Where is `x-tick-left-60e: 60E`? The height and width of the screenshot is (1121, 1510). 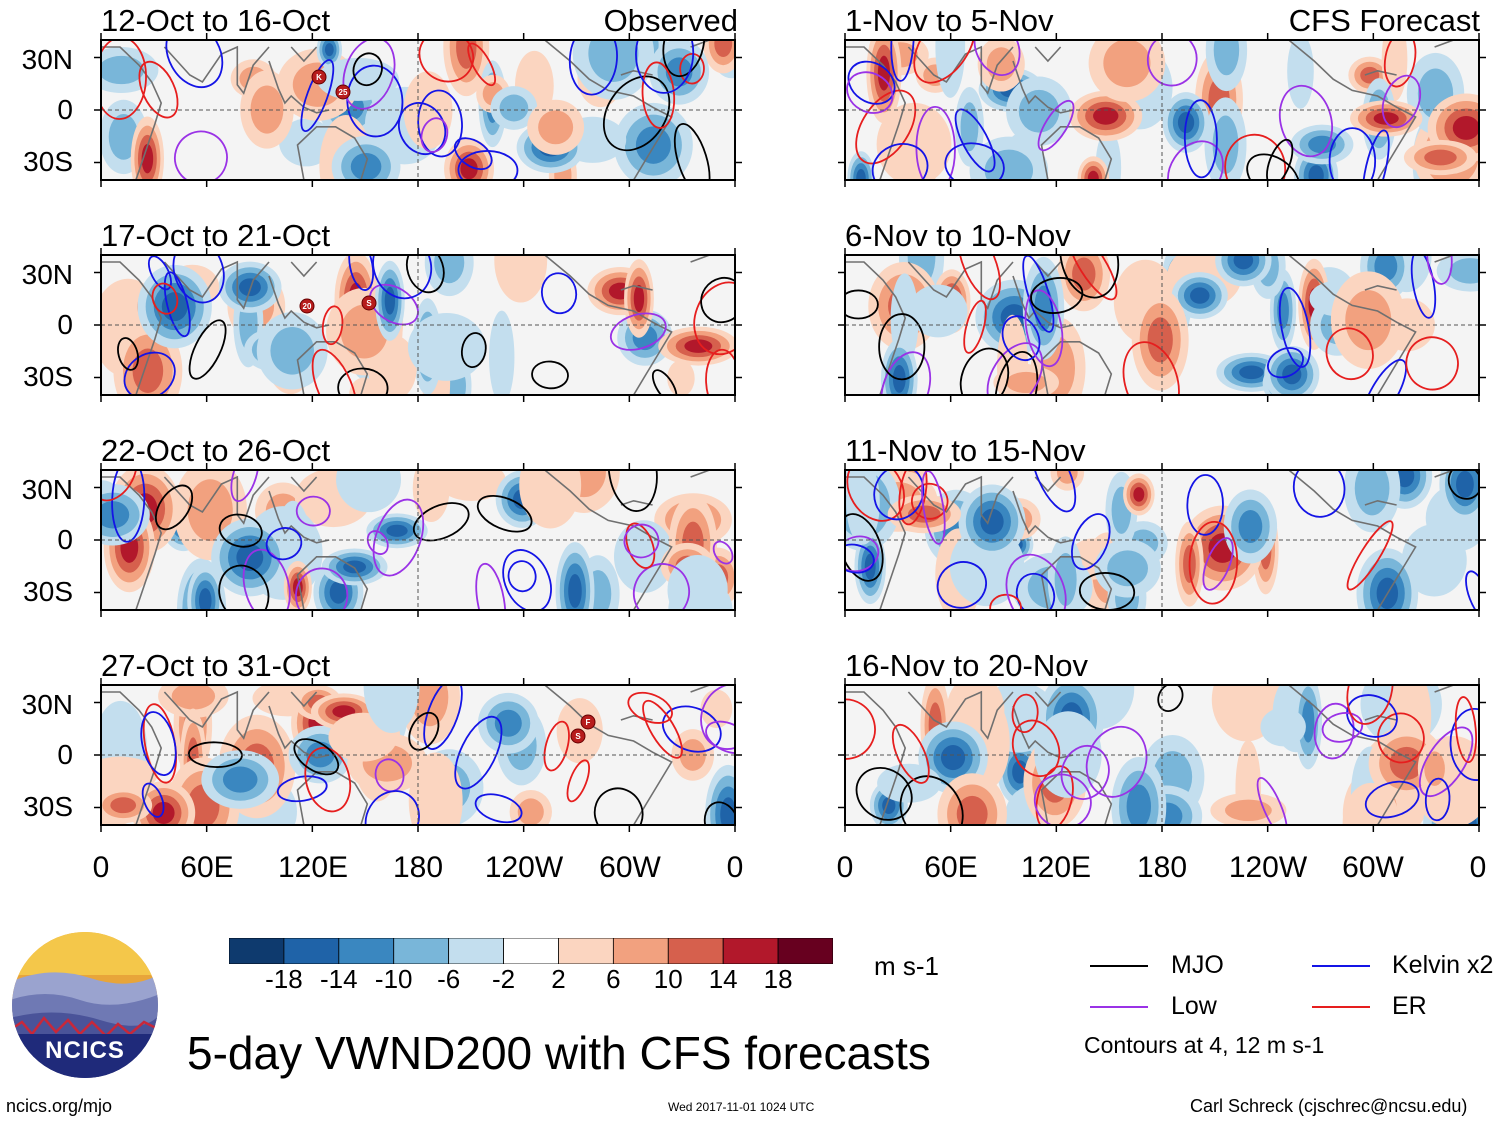
x-tick-left-60e: 60E is located at coordinates (207, 867).